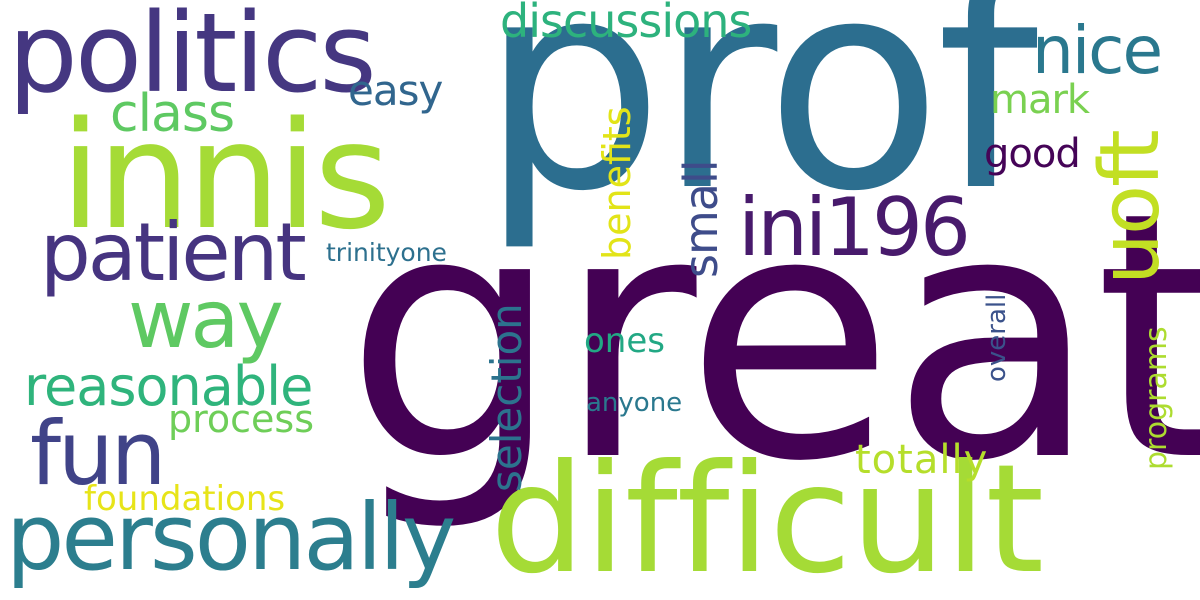  What do you see at coordinates (1032, 154) in the screenshot?
I see `word-good: good` at bounding box center [1032, 154].